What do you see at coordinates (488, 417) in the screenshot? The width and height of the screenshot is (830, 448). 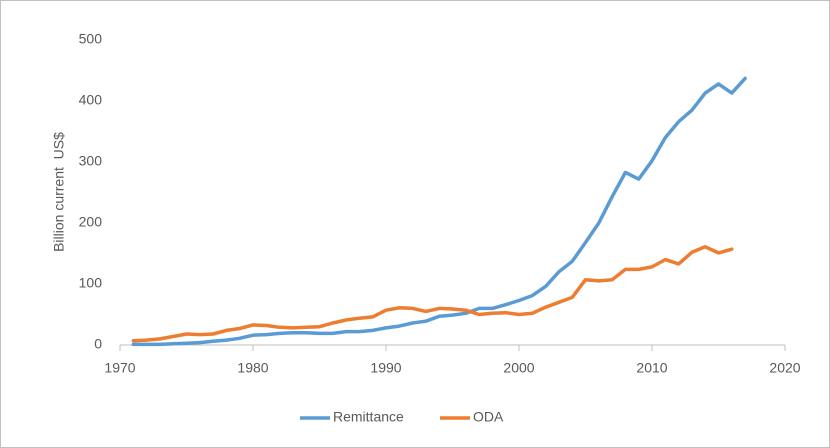 I see `legend-label: ODA` at bounding box center [488, 417].